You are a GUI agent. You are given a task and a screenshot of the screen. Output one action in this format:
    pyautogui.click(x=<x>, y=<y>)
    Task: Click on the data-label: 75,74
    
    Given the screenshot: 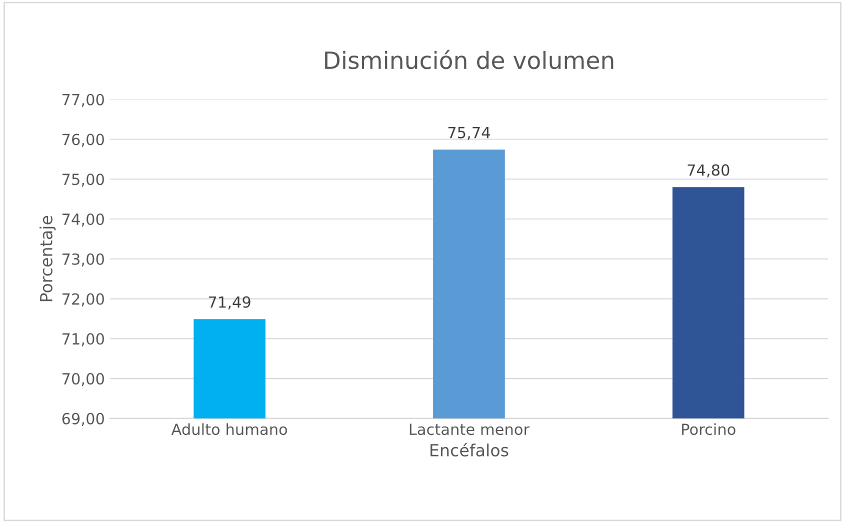 What is the action you would take?
    pyautogui.click(x=469, y=133)
    